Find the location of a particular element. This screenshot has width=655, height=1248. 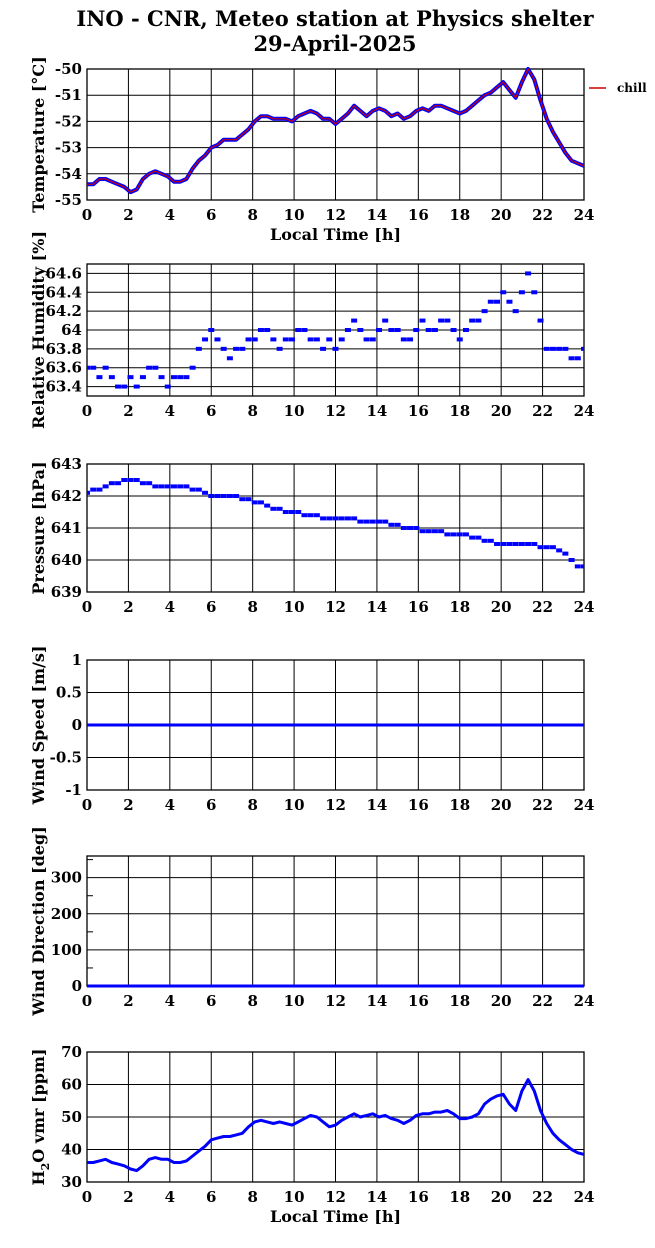

series-line is located at coordinates (335, 1125).